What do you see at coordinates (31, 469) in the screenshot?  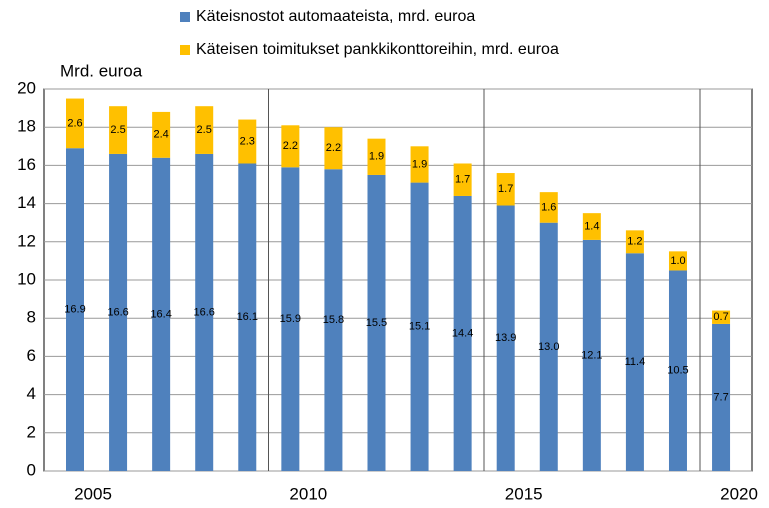 I see `y-tick-label: 0` at bounding box center [31, 469].